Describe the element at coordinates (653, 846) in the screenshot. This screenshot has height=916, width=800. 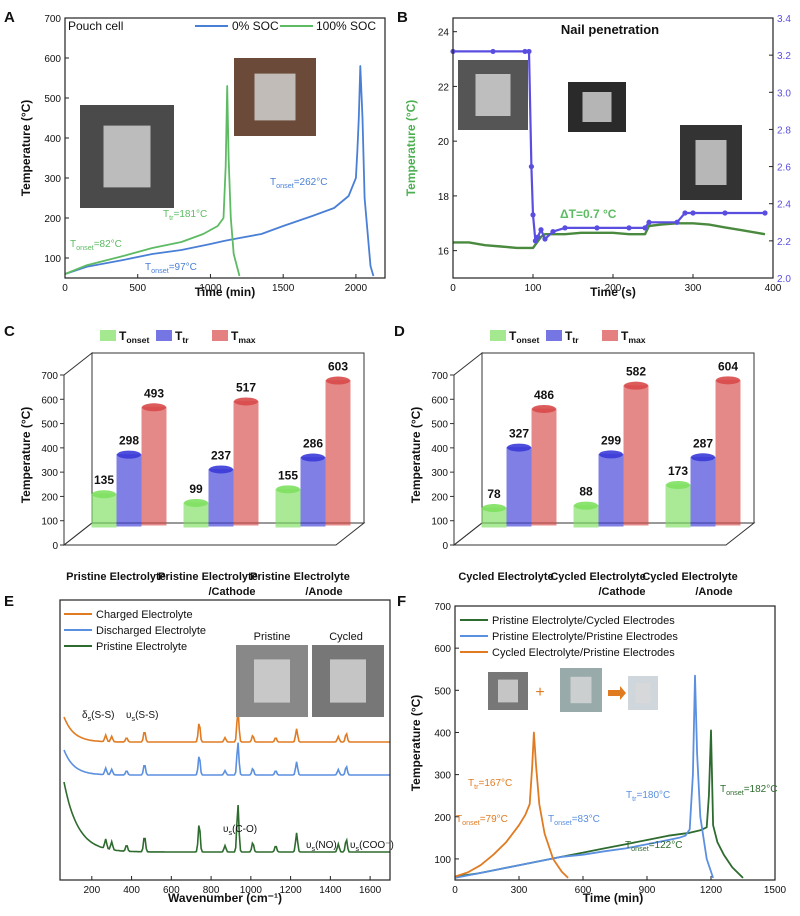
I see `annotation: Tonset=122°C` at that location.